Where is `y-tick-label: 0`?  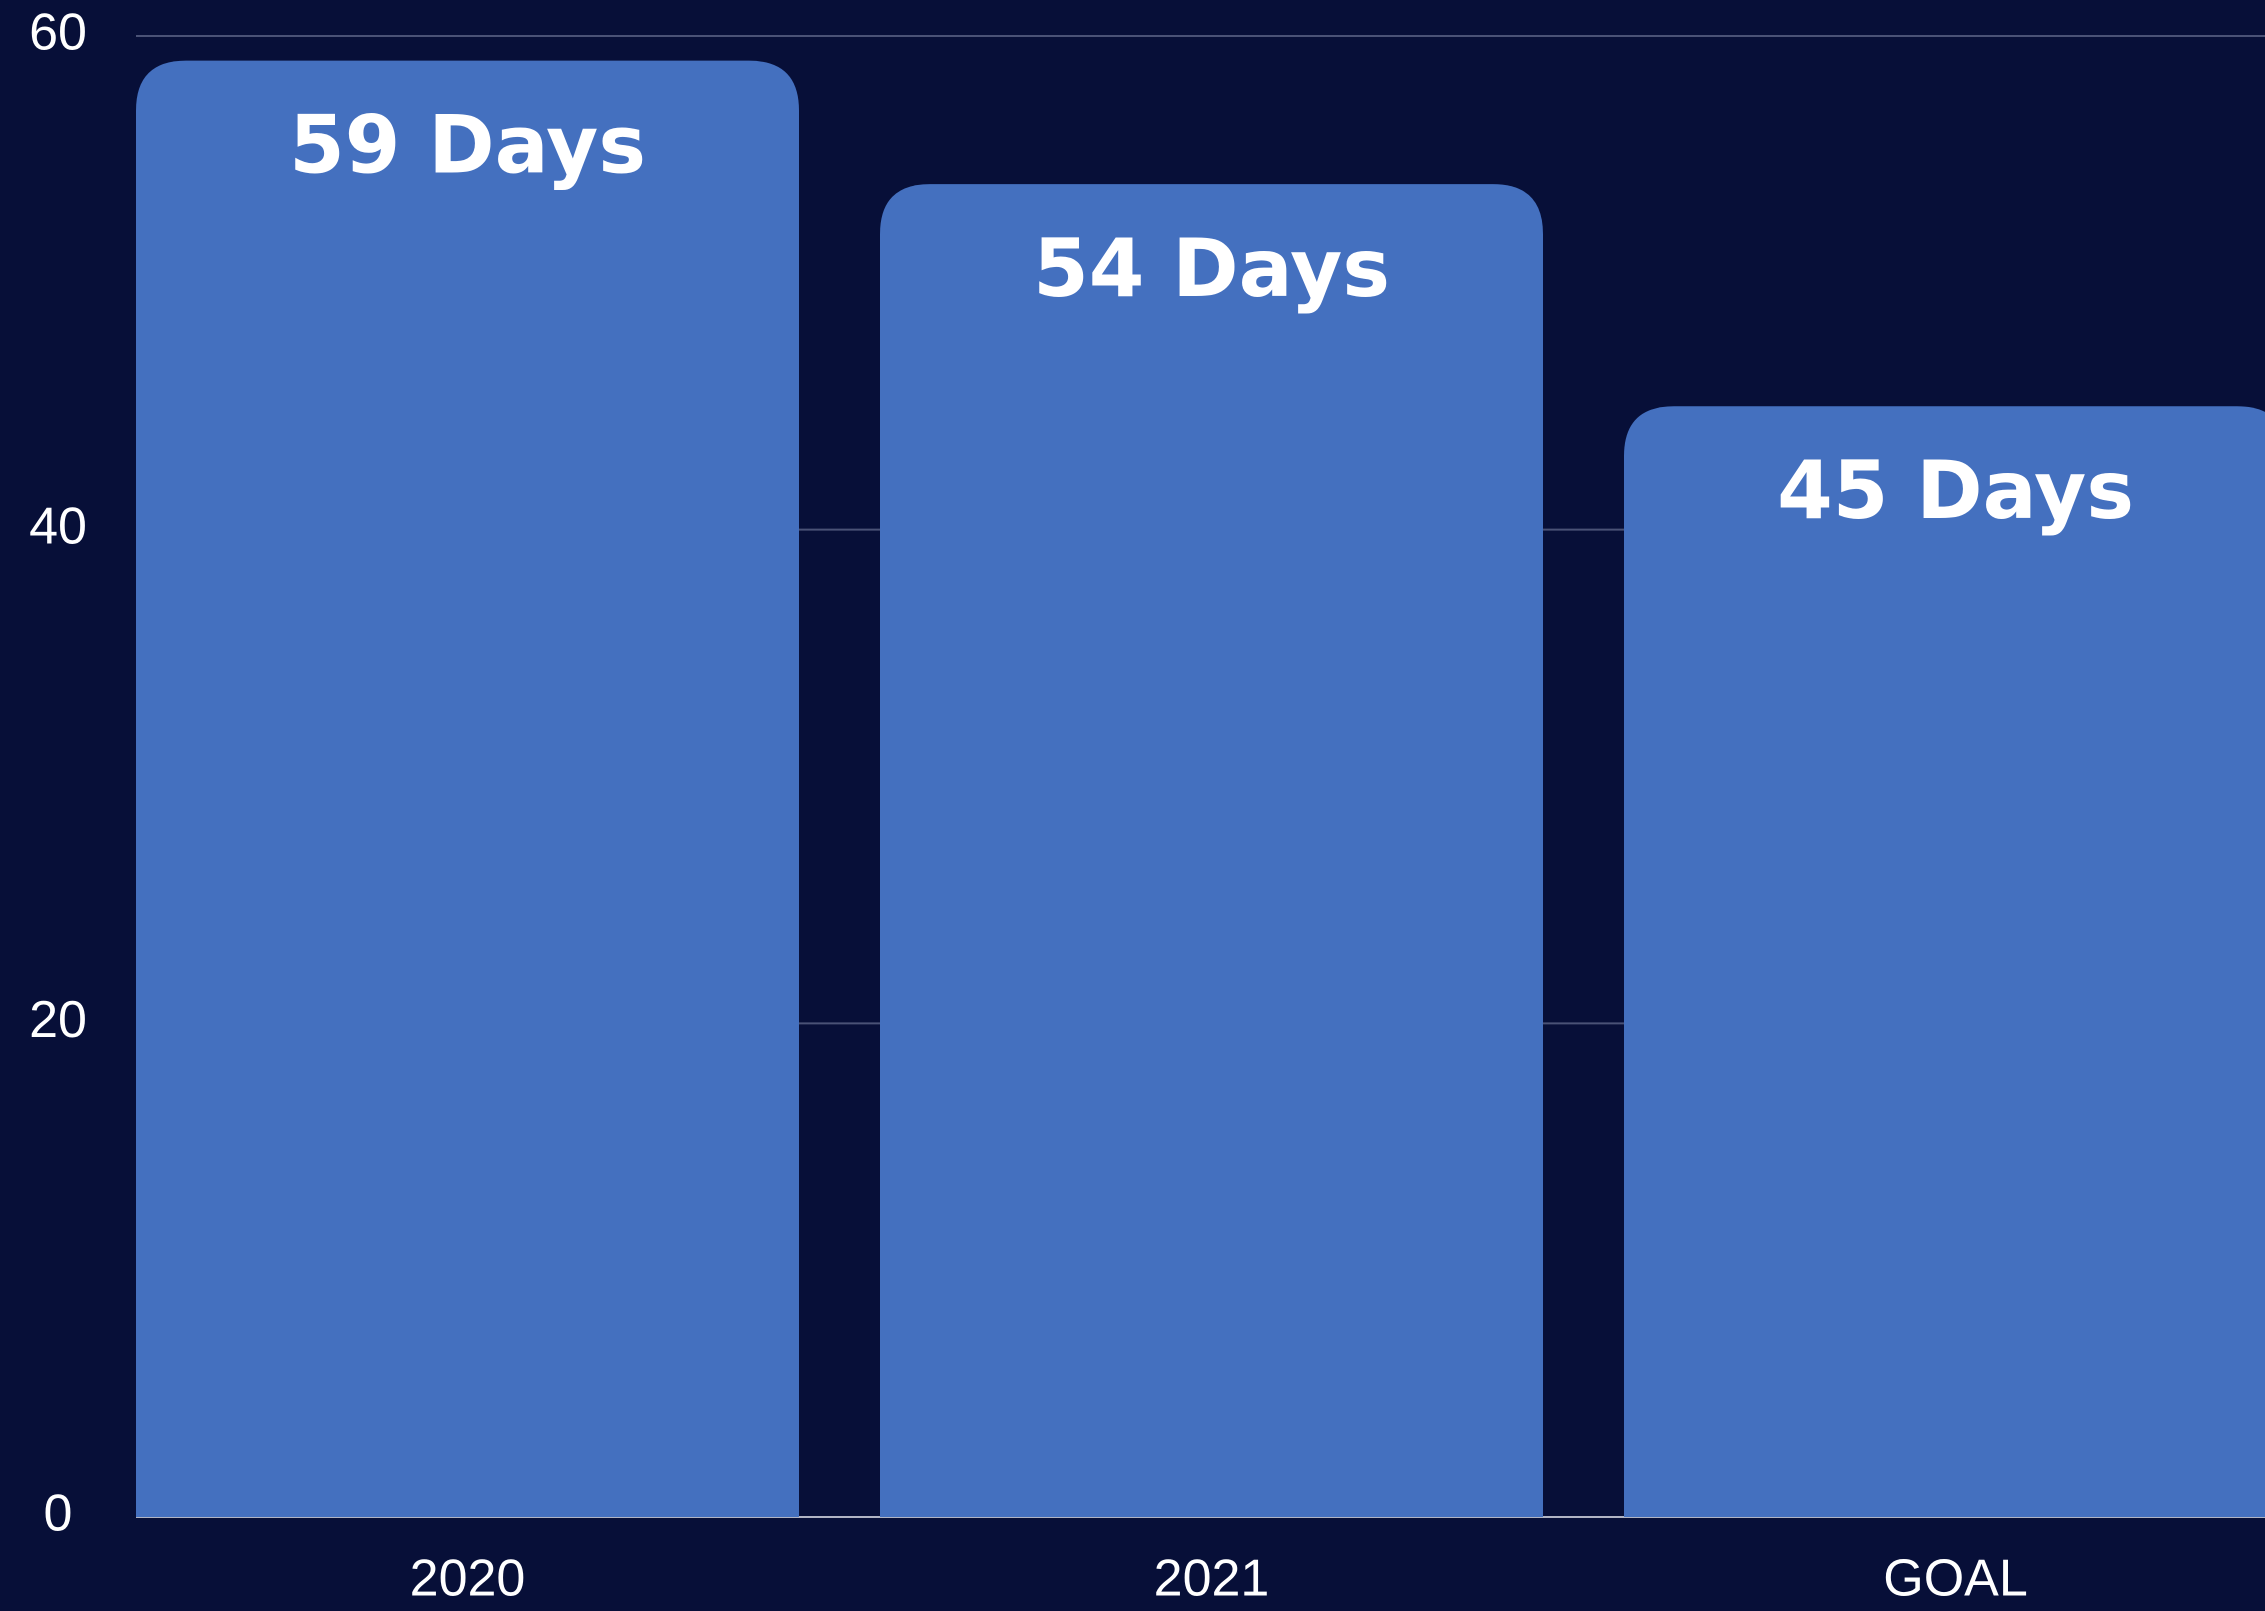
y-tick-label: 0 is located at coordinates (58, 1514).